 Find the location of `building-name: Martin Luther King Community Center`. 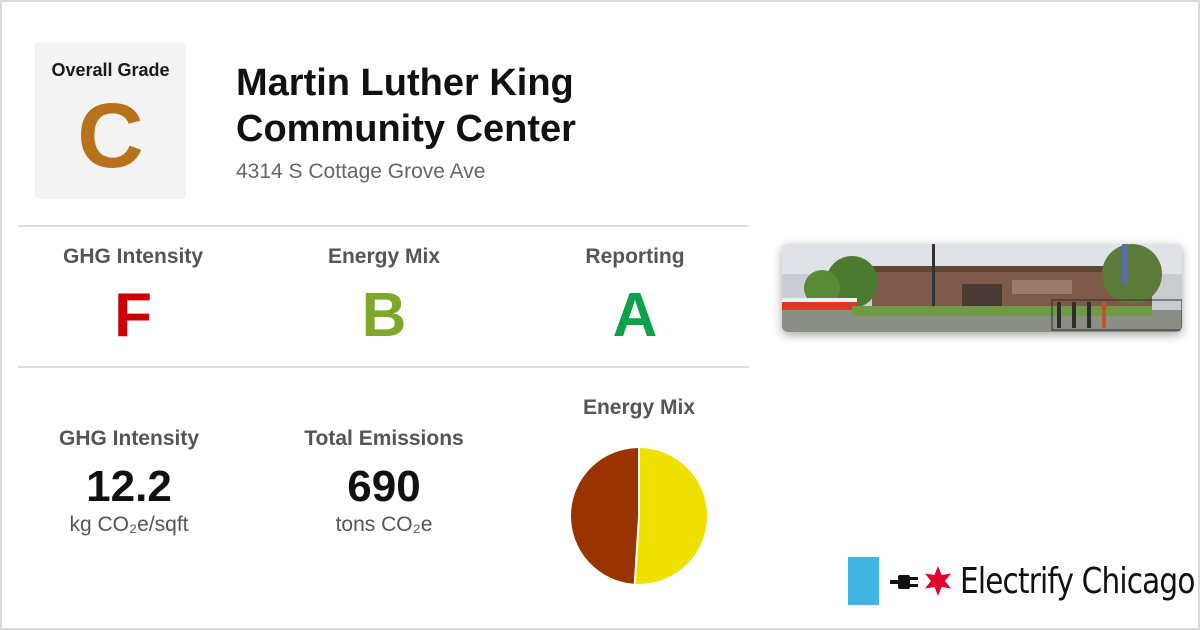

building-name: Martin Luther King Community Center is located at coordinates (406, 106).